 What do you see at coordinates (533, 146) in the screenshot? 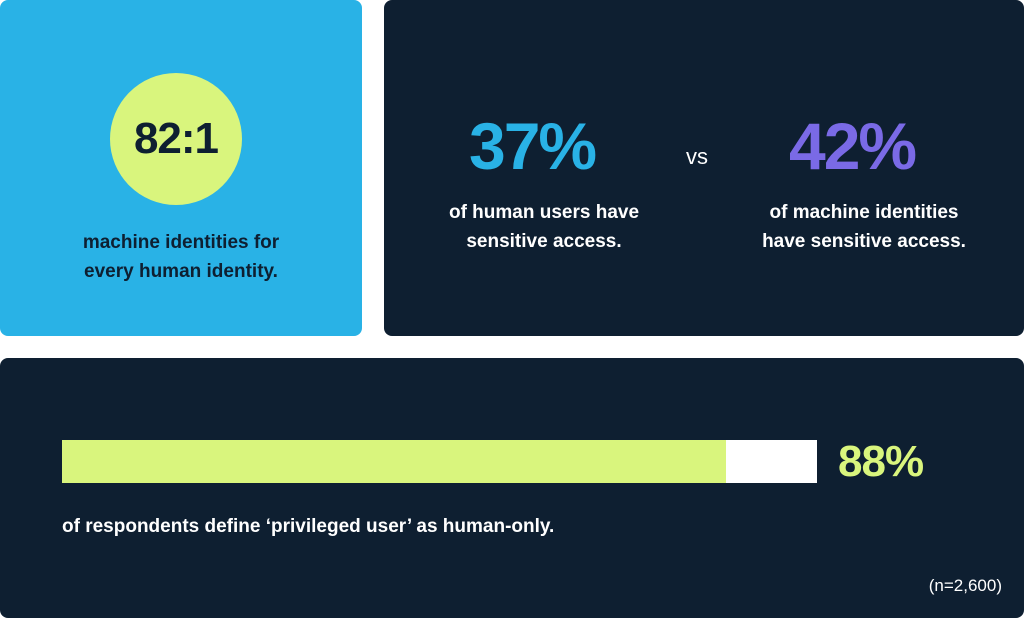
I see `human-access-stat: 37%` at bounding box center [533, 146].